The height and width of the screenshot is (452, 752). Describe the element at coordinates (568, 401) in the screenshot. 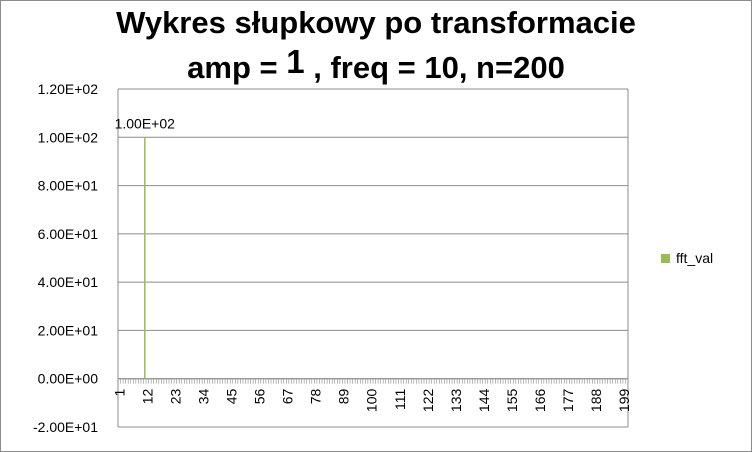

I see `x-tick-label: 177` at that location.